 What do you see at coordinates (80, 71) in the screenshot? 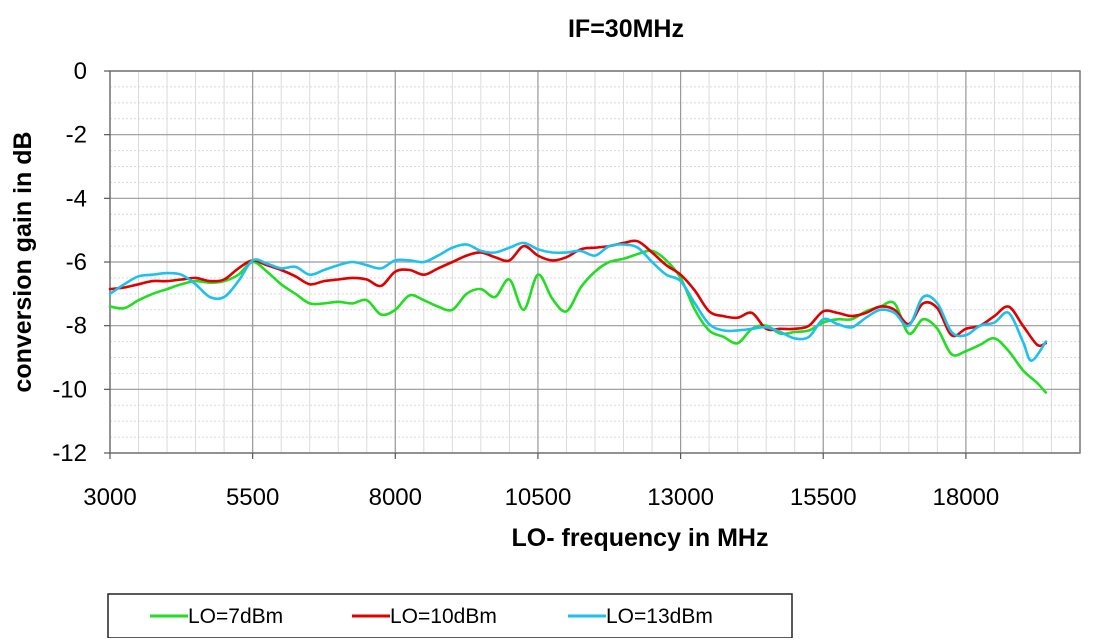
I see `y-tick-label: 0` at bounding box center [80, 71].